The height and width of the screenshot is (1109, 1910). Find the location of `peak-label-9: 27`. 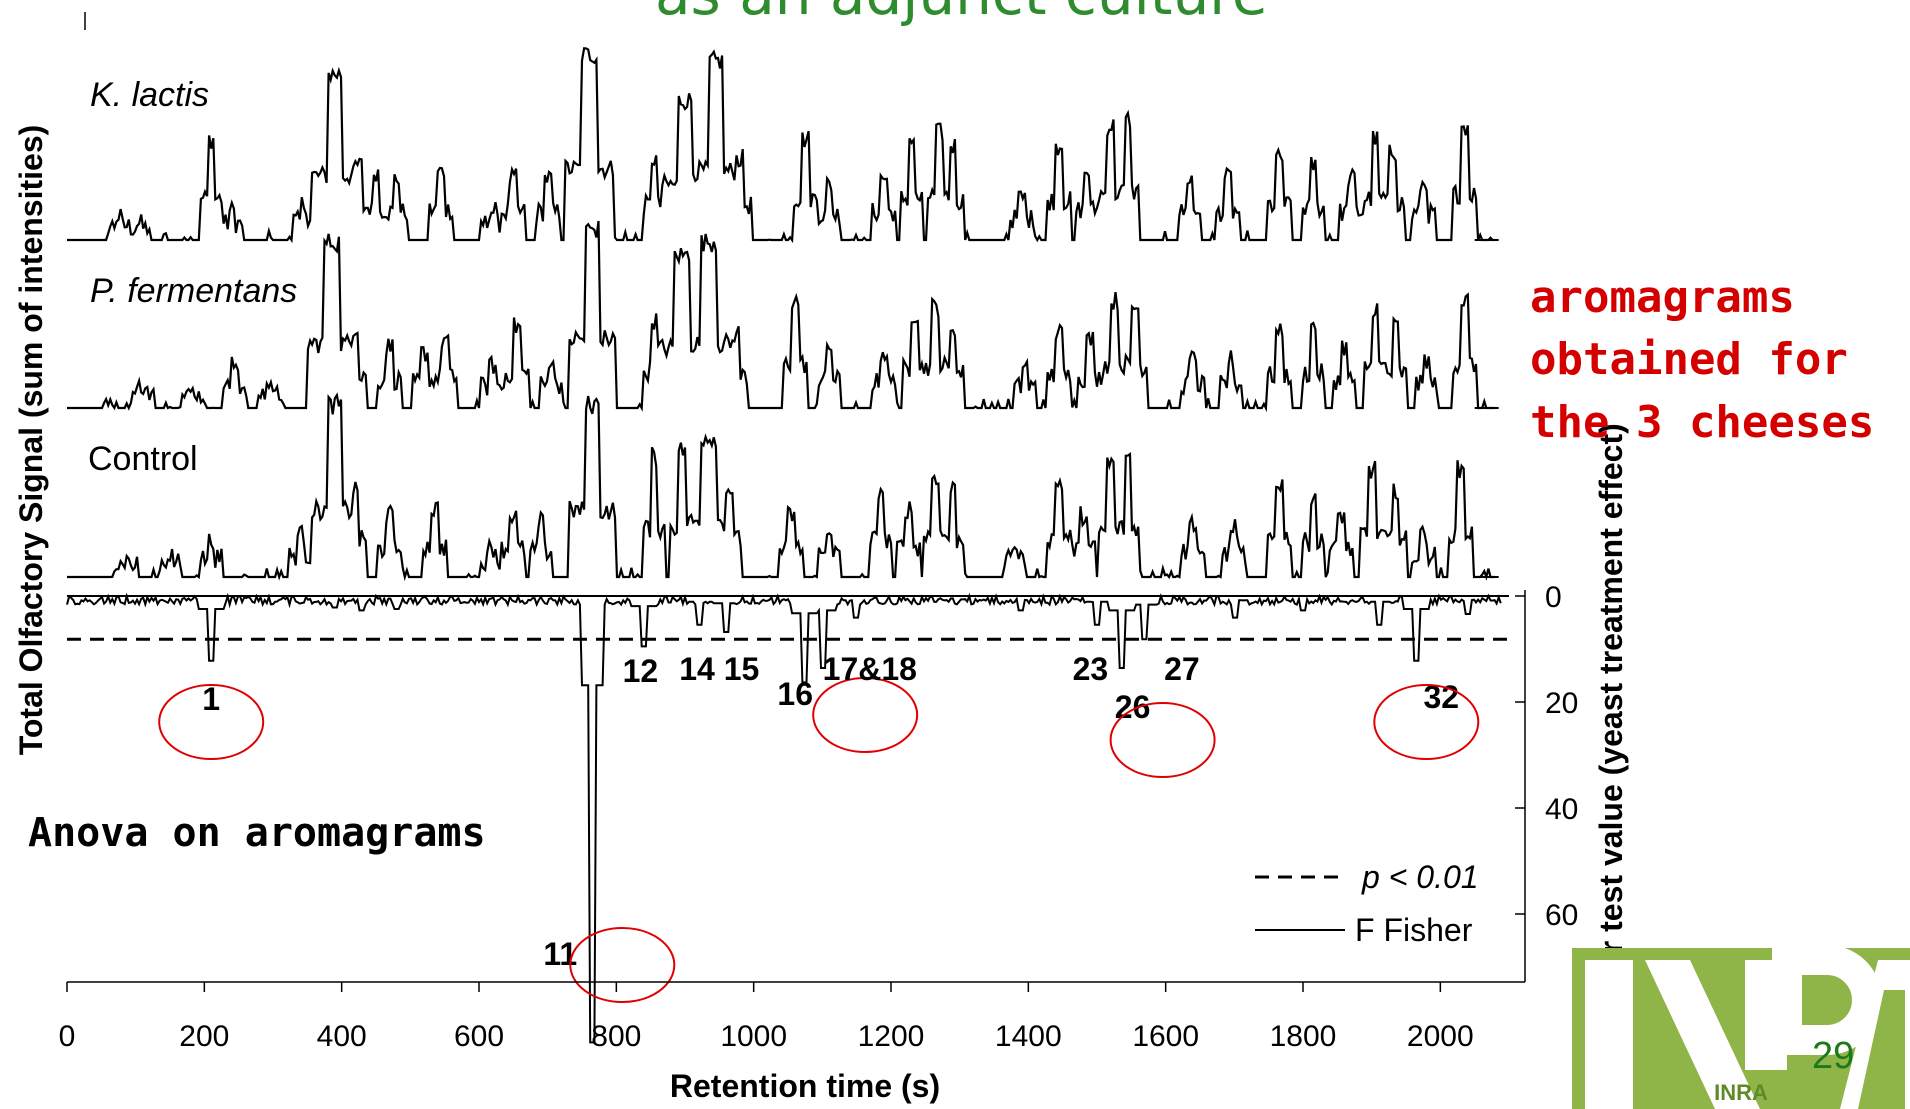

peak-label-9: 27 is located at coordinates (1182, 669).